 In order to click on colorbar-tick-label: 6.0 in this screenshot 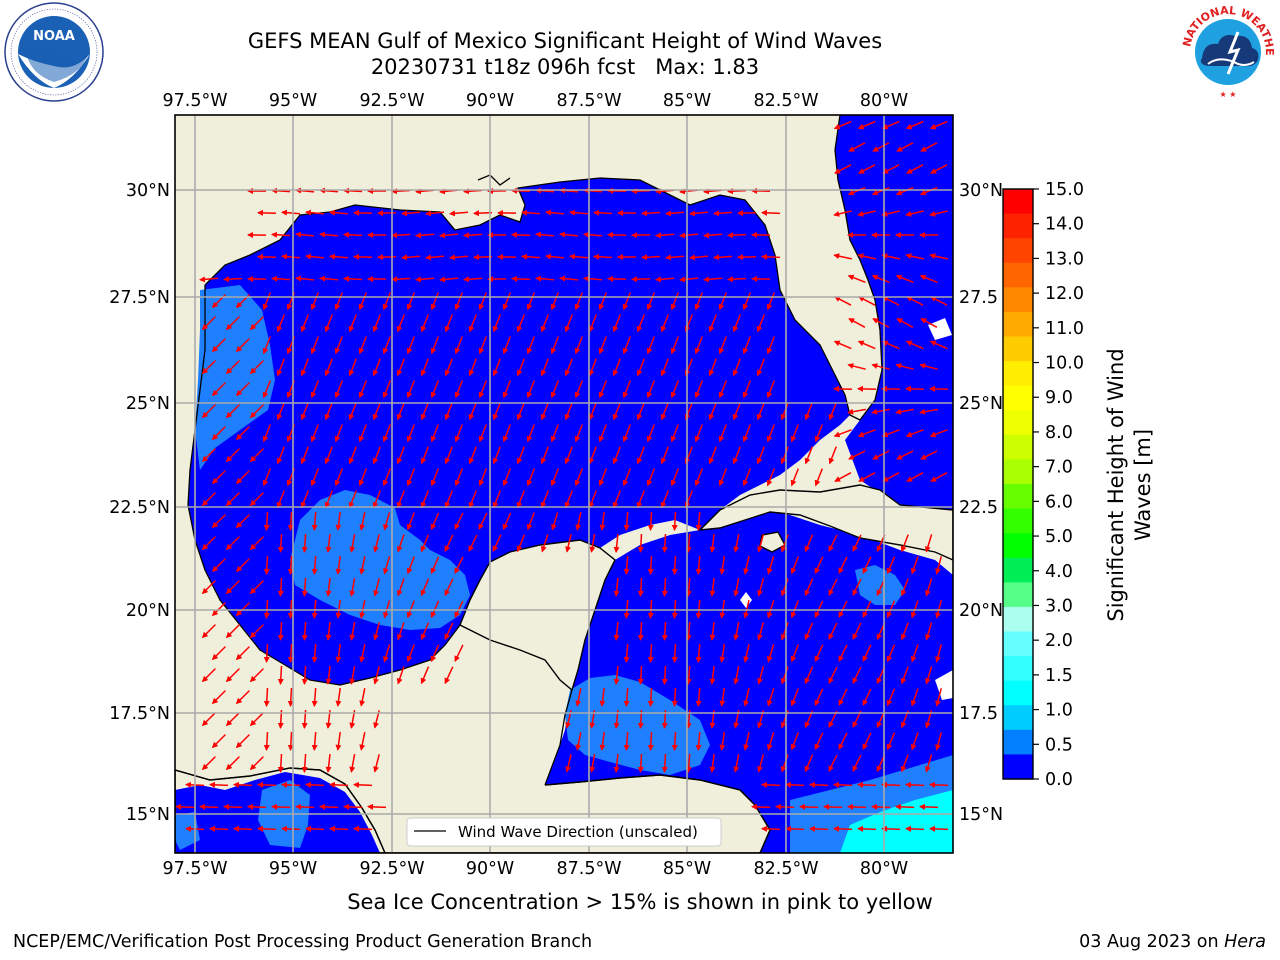, I will do `click(1059, 502)`.